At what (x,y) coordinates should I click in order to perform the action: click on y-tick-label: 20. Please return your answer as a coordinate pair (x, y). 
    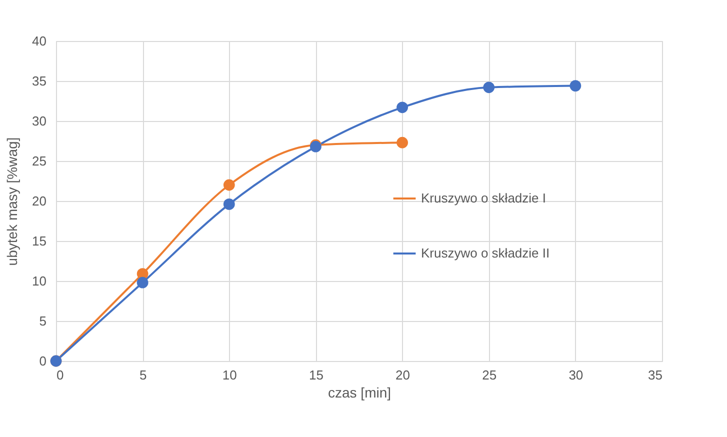
    Looking at the image, I should click on (39, 201).